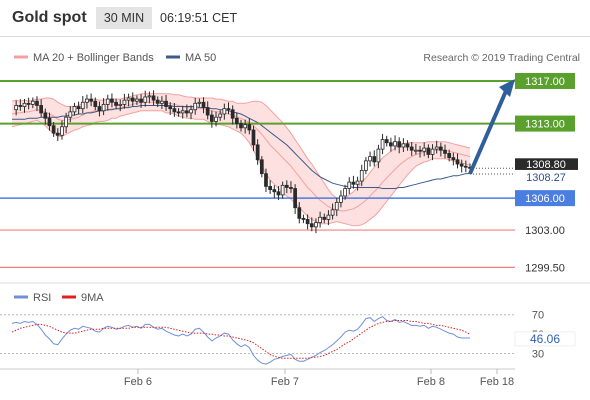 The image size is (590, 400). What do you see at coordinates (545, 339) in the screenshot?
I see `rsi-current-tag-bg` at bounding box center [545, 339].